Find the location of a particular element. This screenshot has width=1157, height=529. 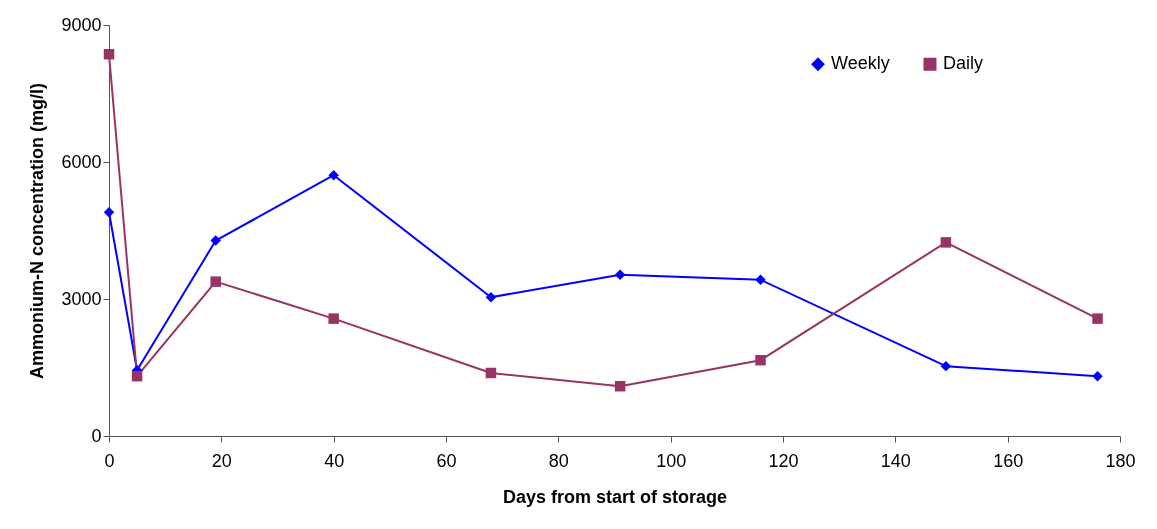

y-axis-title: Ammonium-N concentration (mg/l) is located at coordinates (37, 231).